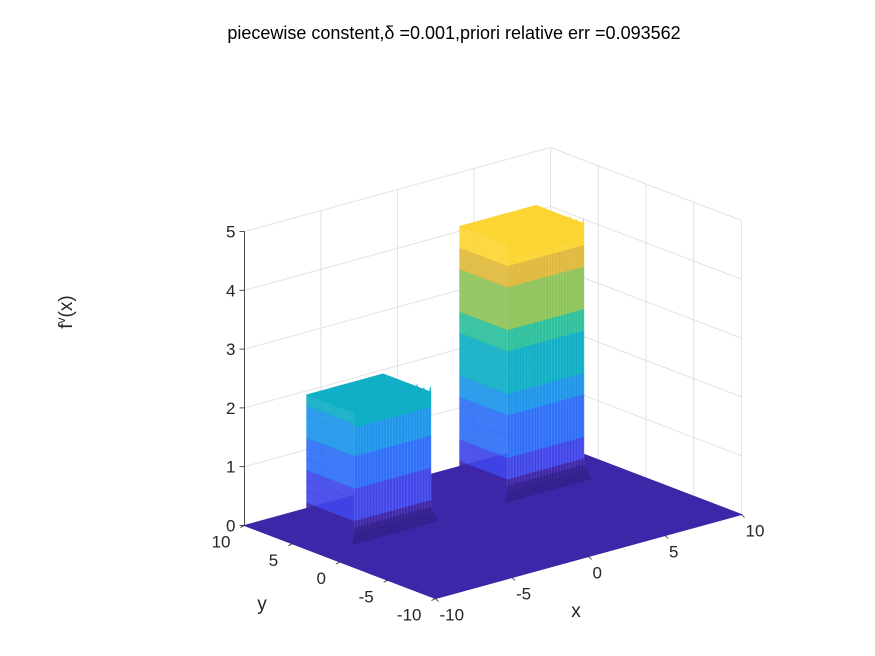 This screenshot has width=875, height=656. I want to click on x-tick-label: 5, so click(673, 552).